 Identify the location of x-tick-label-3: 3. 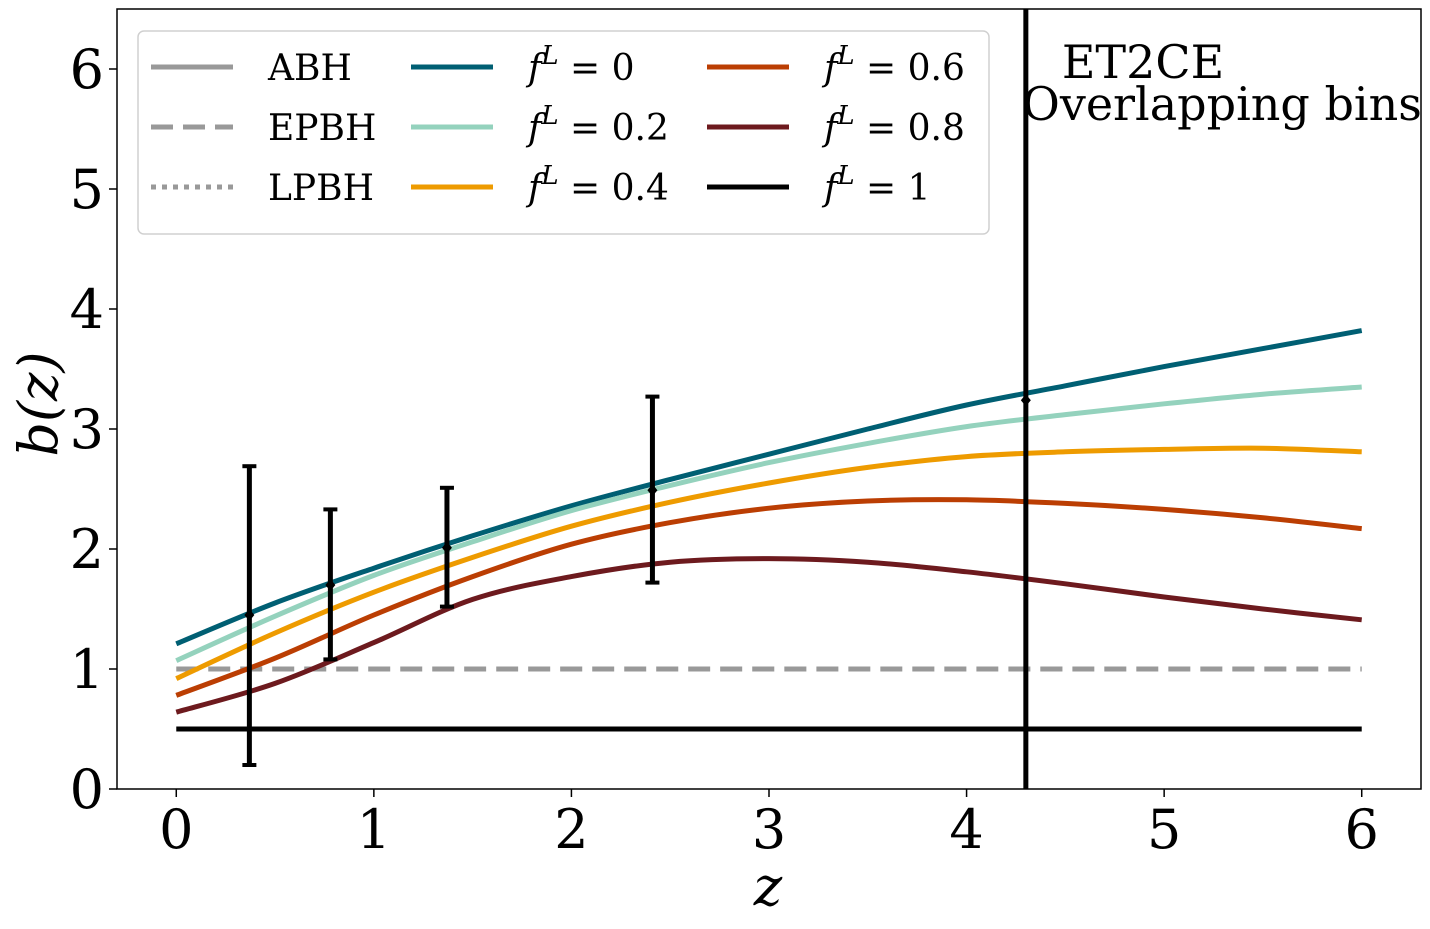
(769, 829).